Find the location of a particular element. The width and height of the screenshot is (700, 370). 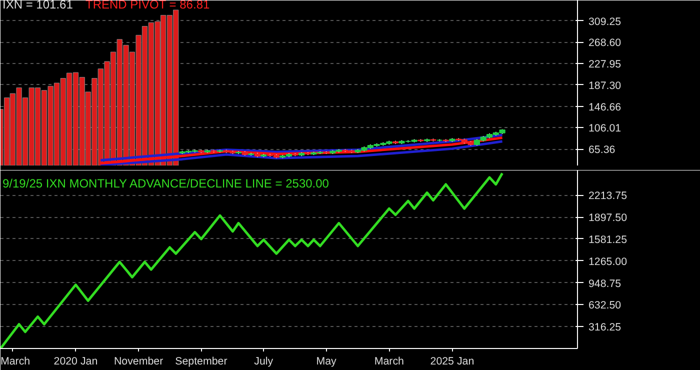

y-tick-label: 1897.50 is located at coordinates (608, 218).